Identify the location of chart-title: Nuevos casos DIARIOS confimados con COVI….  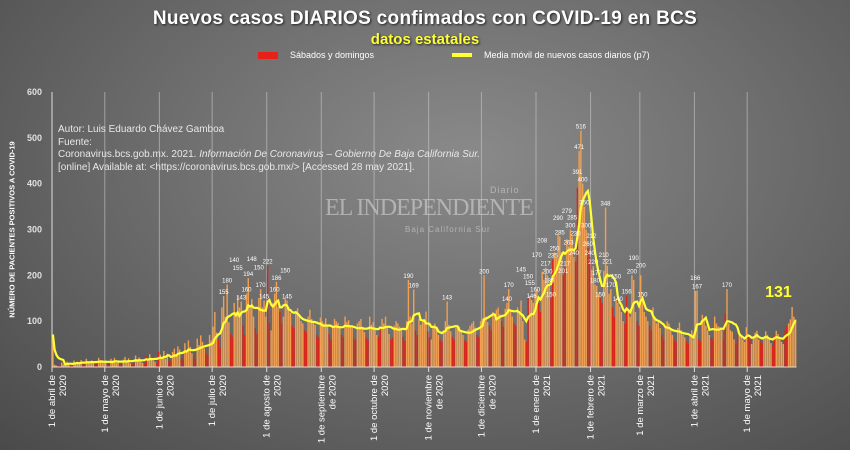
(425, 18).